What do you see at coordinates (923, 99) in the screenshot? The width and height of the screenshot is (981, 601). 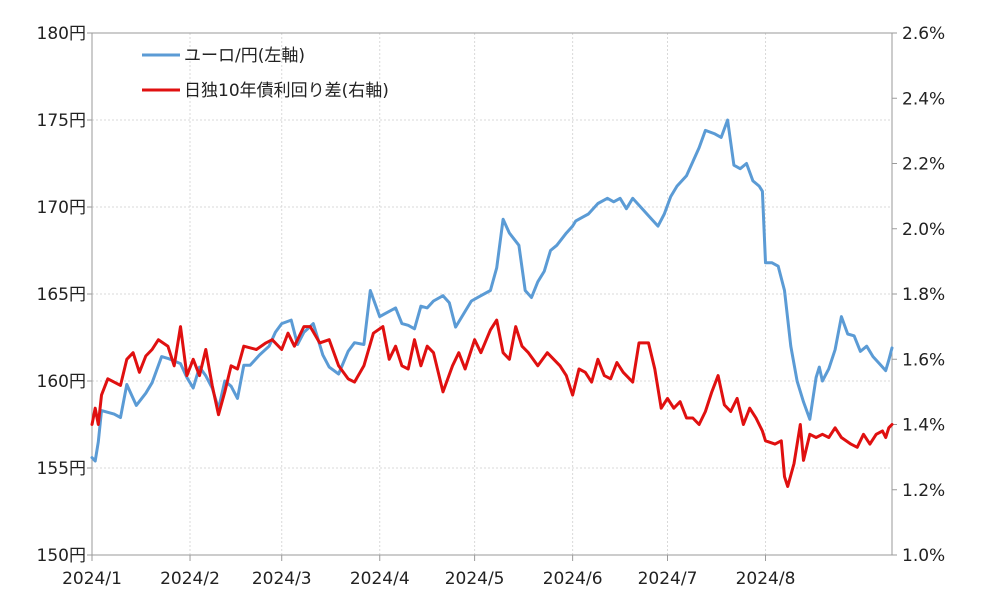 I see `right-tick-label: 2.4%` at bounding box center [923, 99].